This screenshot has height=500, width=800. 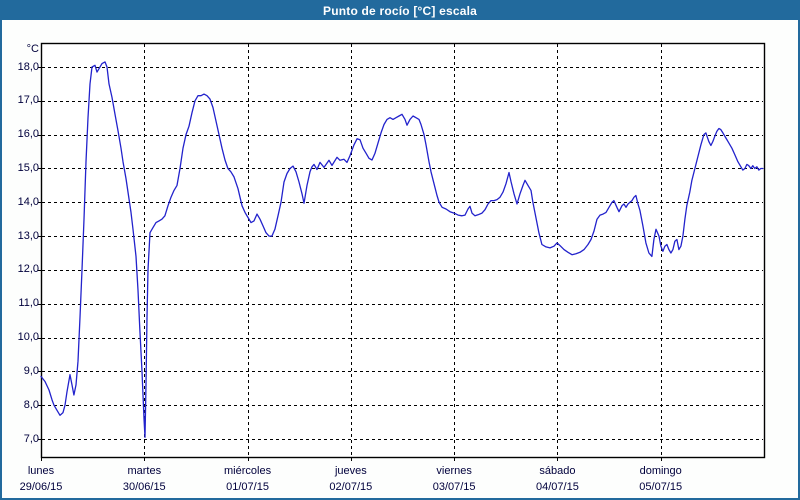 What do you see at coordinates (31, 404) in the screenshot?
I see `y-tick-label: 8,0` at bounding box center [31, 404].